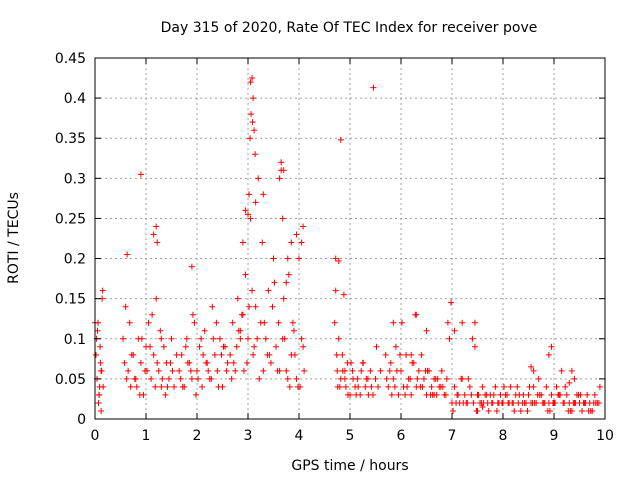  I want to click on x-tick-label: 7, so click(452, 436).